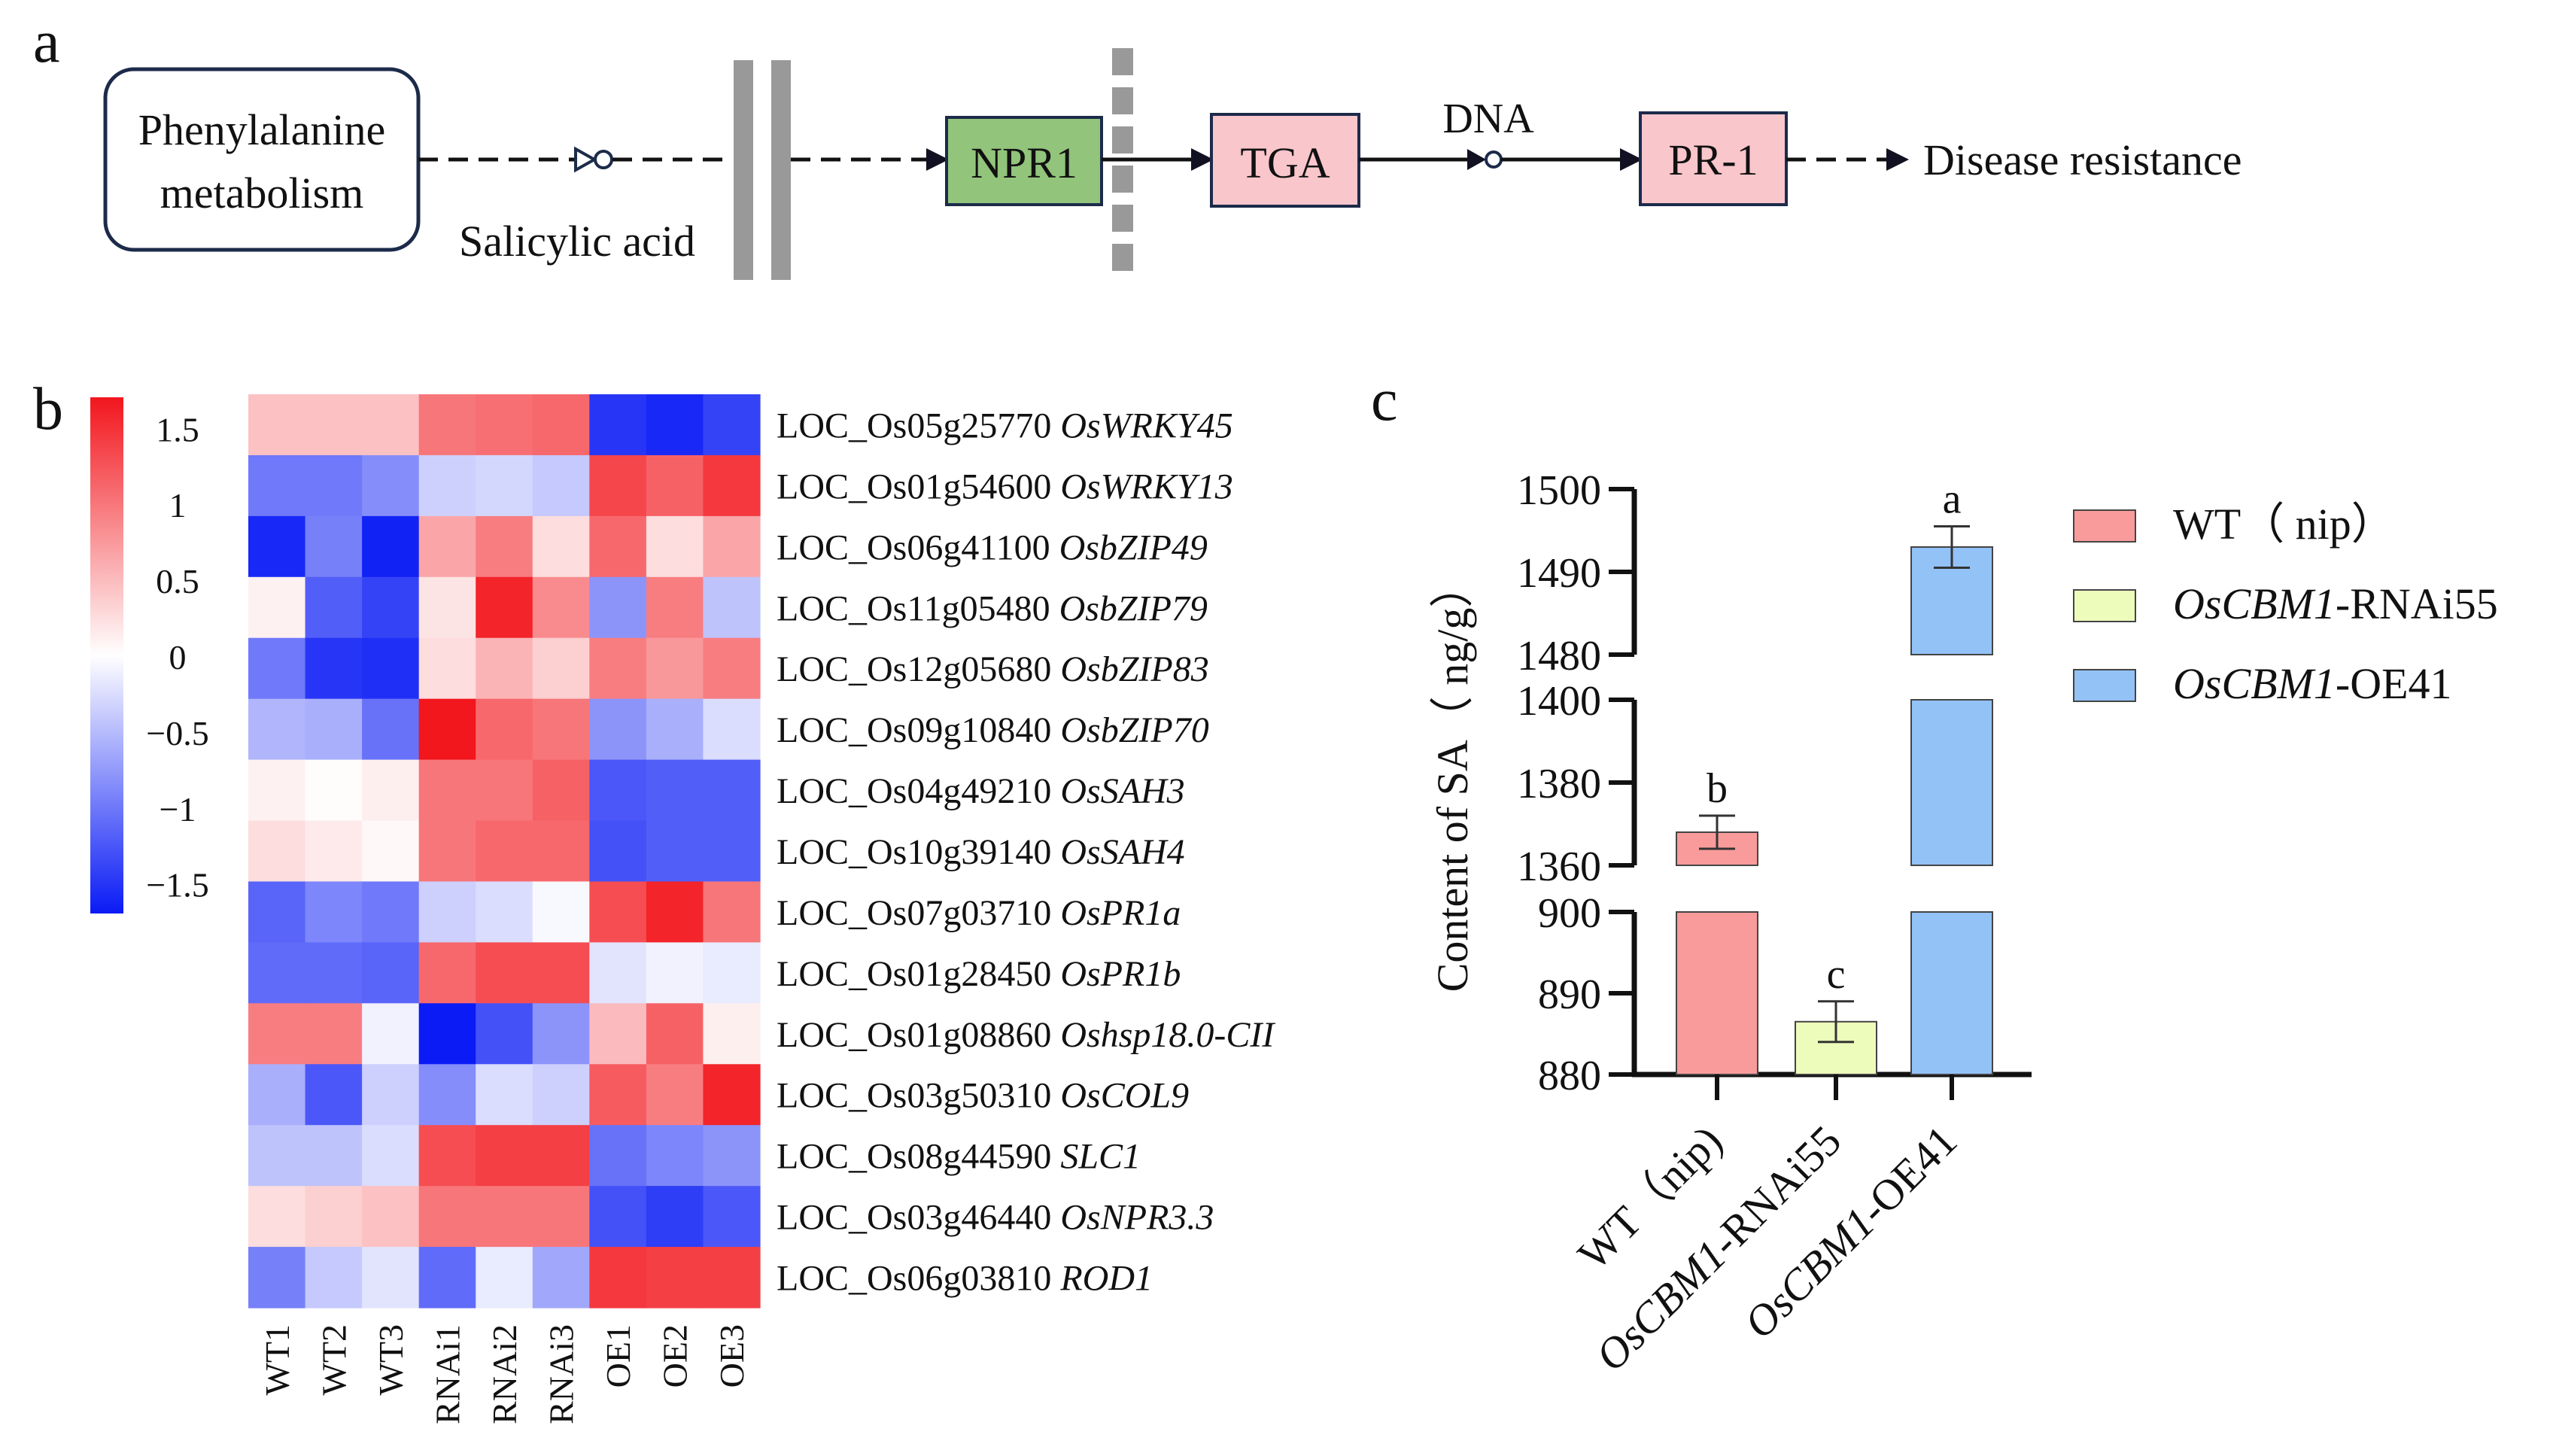 The height and width of the screenshot is (1456, 2550). Describe the element at coordinates (177, 885) in the screenshot. I see `colorbar-tick-label: −1.5` at that location.